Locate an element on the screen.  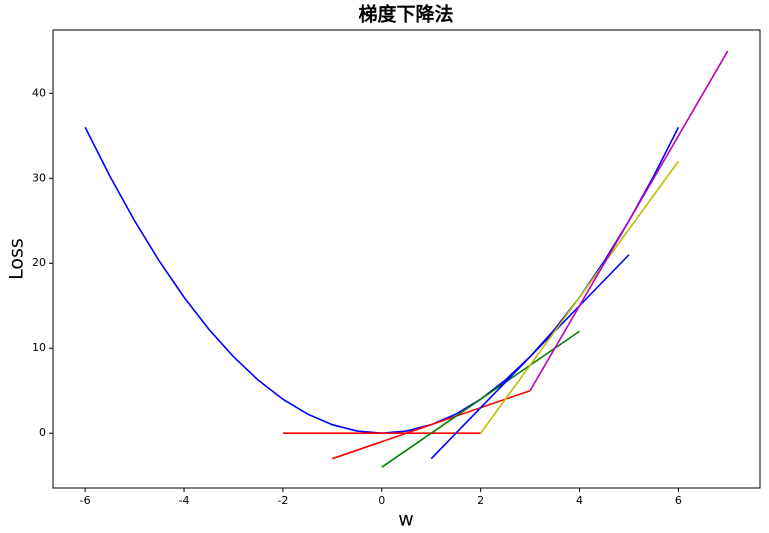
y-tick-label: 20 is located at coordinates (39, 262).